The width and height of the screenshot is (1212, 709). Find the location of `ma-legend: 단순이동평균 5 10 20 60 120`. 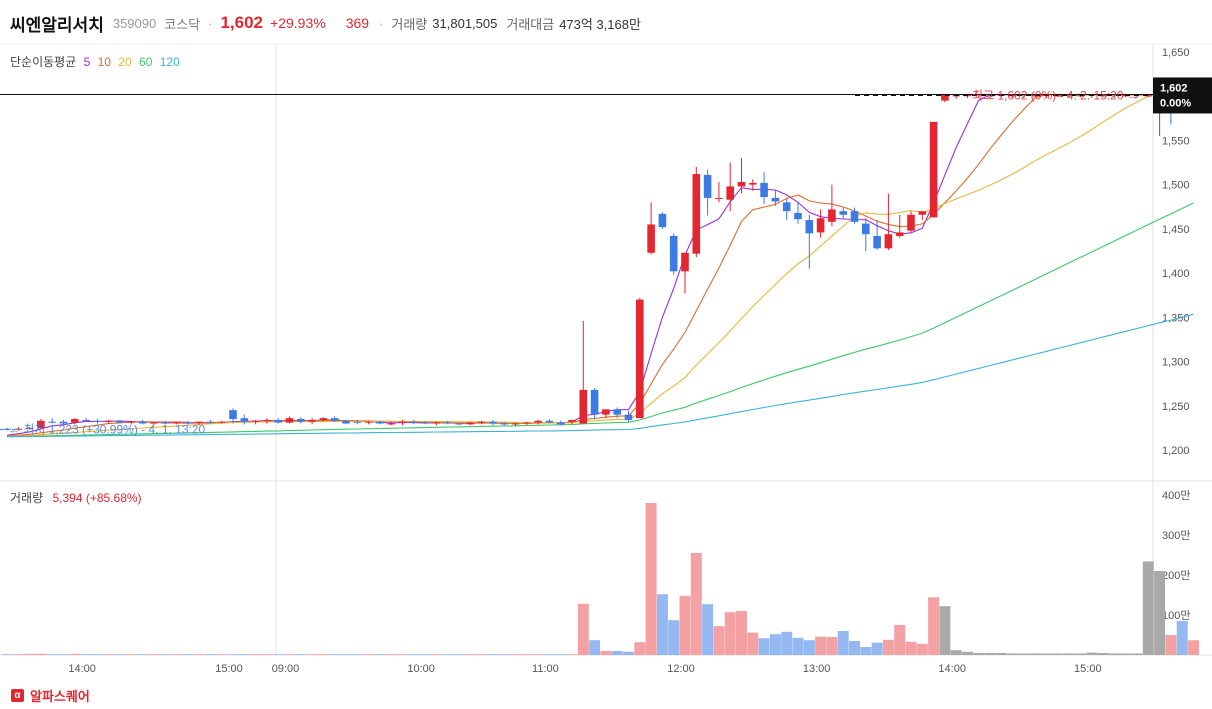

ma-legend: 단순이동평균 5 10 20 60 120 is located at coordinates (97, 61).